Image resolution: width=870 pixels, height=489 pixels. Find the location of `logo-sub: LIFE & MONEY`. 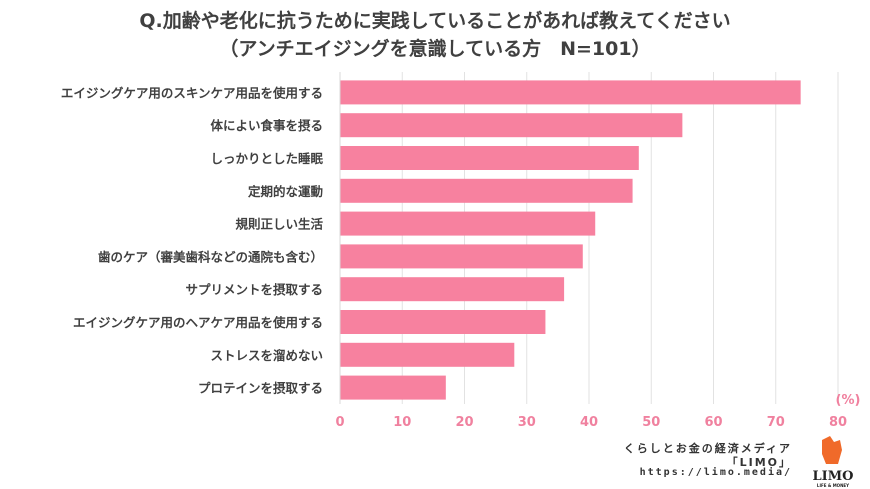

logo-sub: LIFE & MONEY is located at coordinates (833, 485).